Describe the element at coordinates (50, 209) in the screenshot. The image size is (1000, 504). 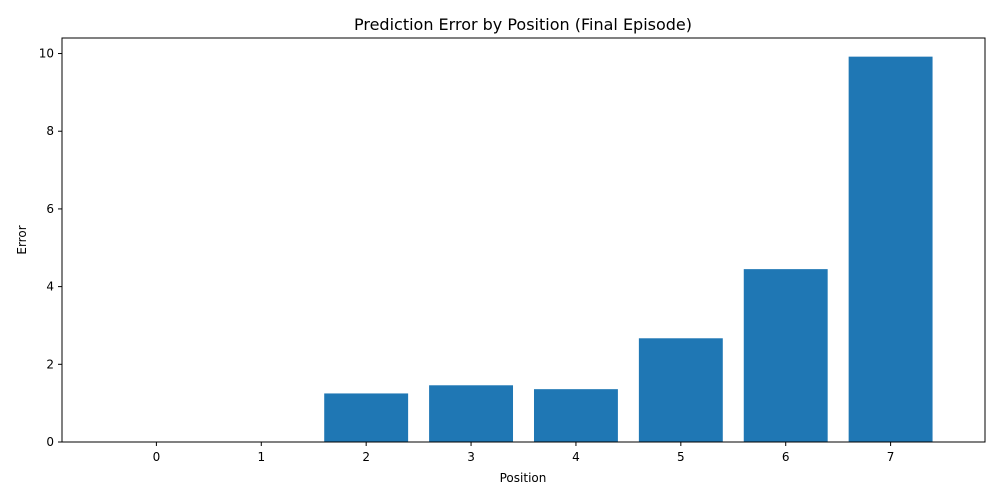
I see `y-tick-label: 6` at that location.